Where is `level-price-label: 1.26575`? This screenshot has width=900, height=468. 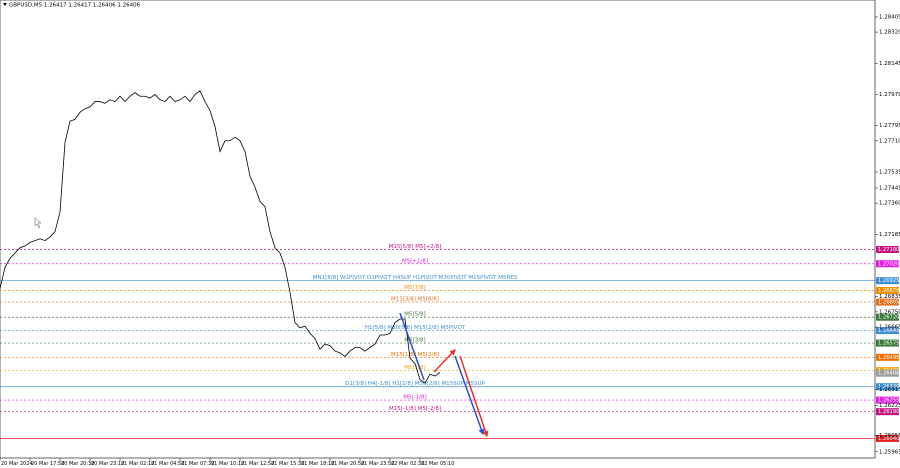 level-price-label: 1.26575 is located at coordinates (888, 344).